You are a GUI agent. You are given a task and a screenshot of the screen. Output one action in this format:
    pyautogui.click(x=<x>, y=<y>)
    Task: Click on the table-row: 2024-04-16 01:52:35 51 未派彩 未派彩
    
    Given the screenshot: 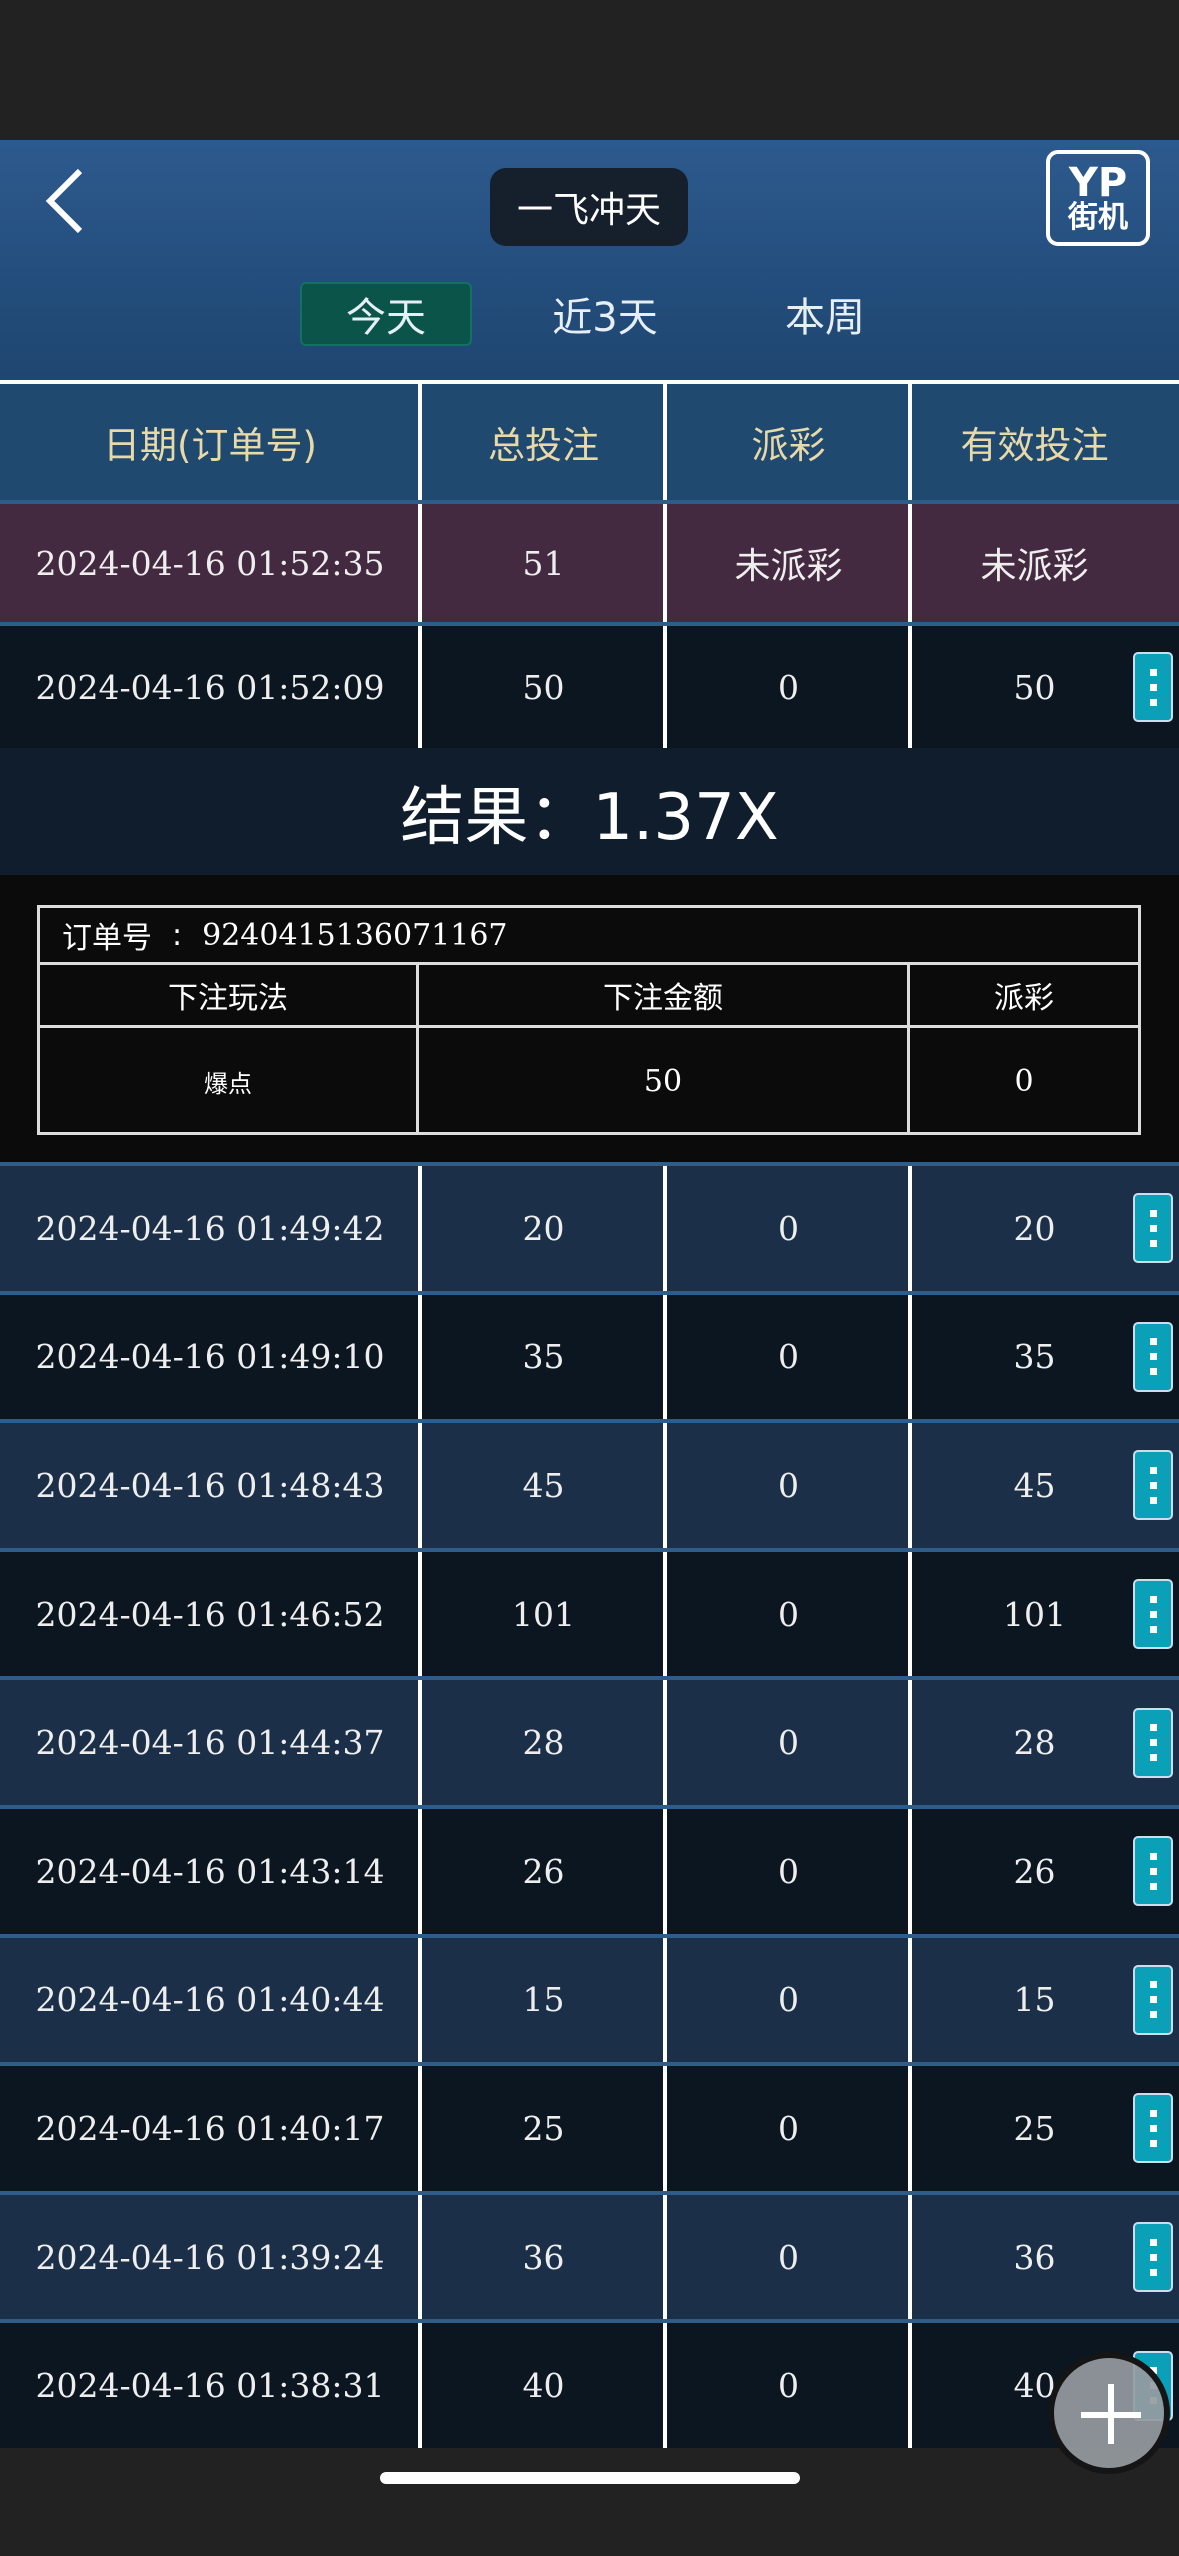 What is the action you would take?
    pyautogui.click(x=589, y=561)
    